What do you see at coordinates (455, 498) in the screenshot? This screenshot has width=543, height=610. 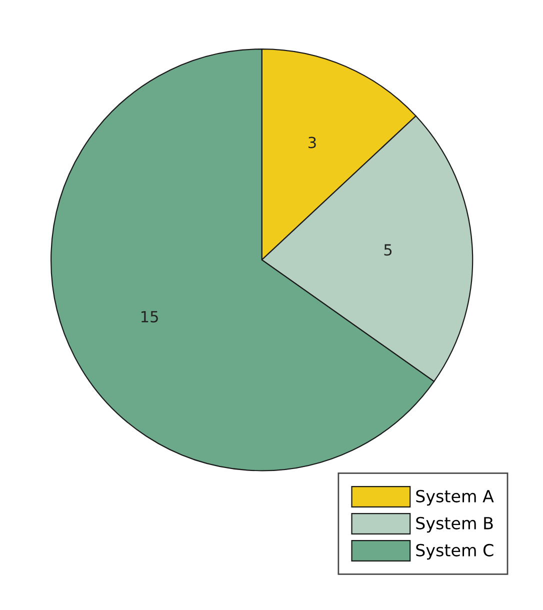 I see `legend-label: System A` at bounding box center [455, 498].